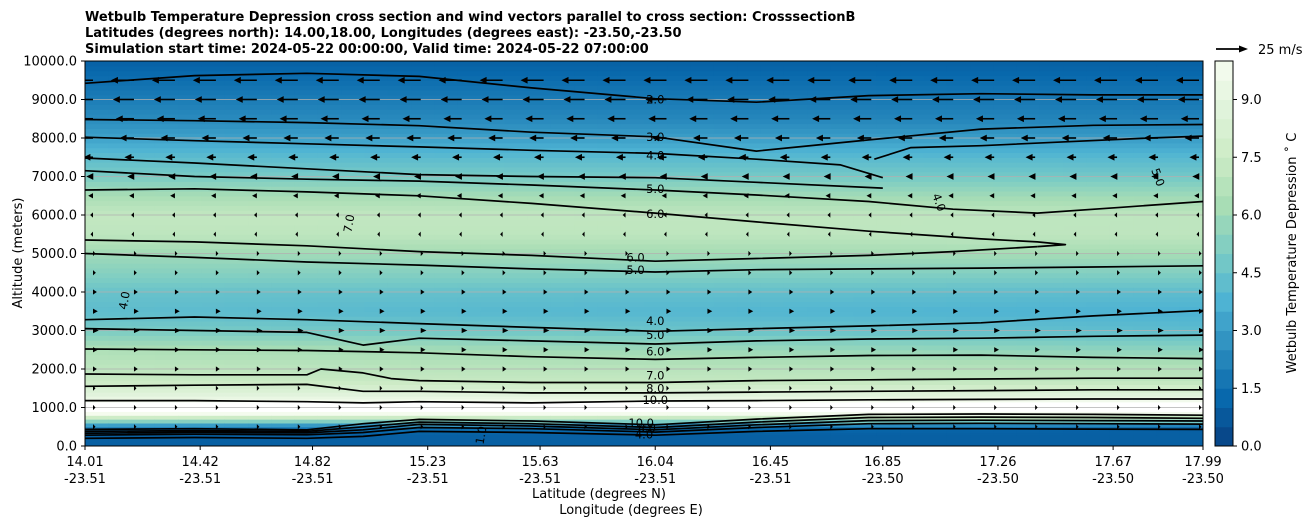 The image size is (1312, 526). What do you see at coordinates (644, 429) in the screenshot?
I see `contour-line-4.0` at bounding box center [644, 429].